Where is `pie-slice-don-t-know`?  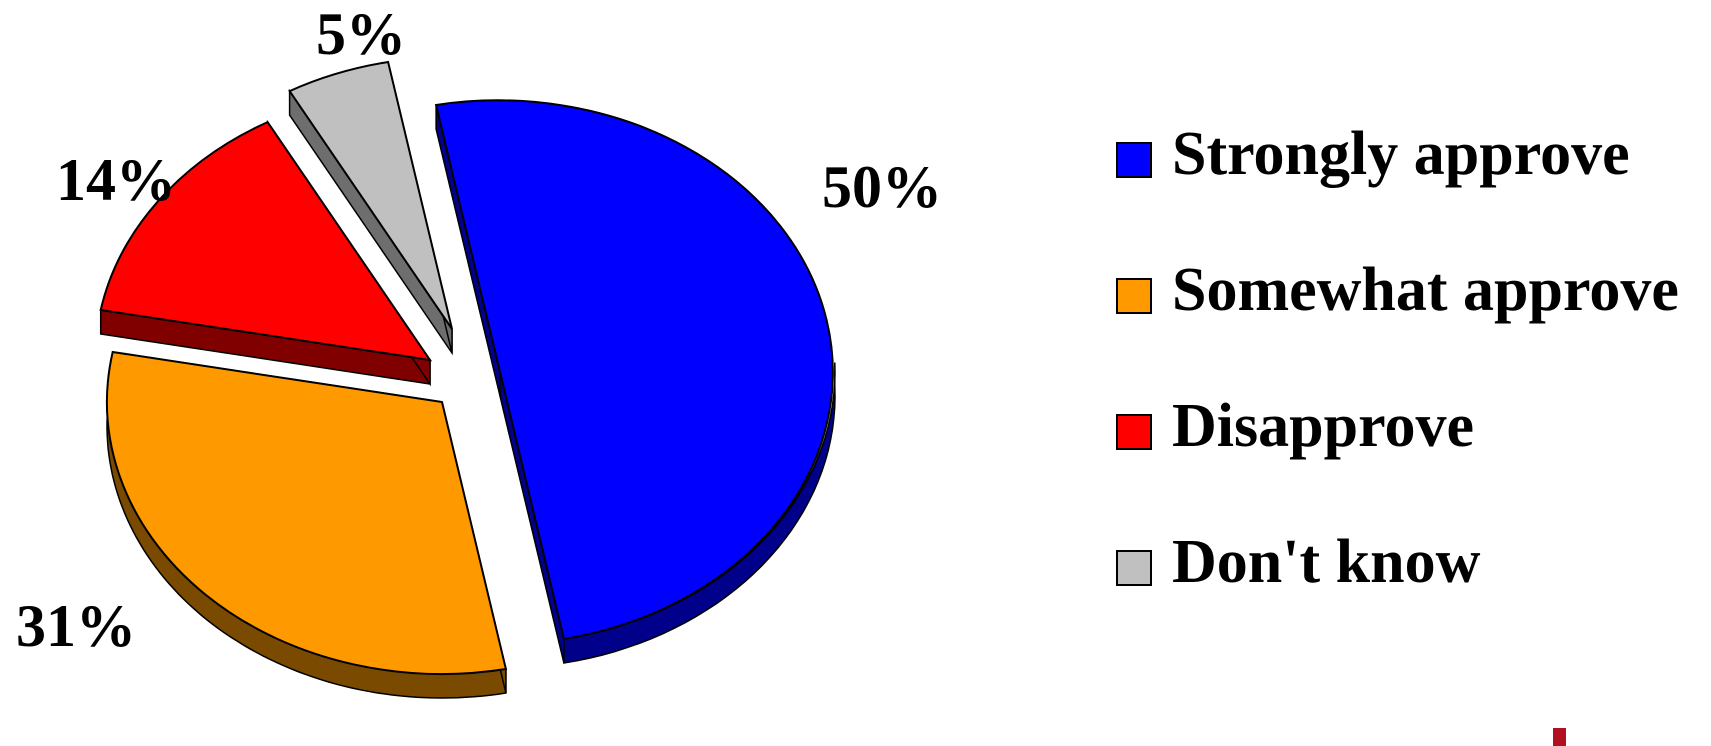
pie-slice-don-t-know is located at coordinates (370, 208).